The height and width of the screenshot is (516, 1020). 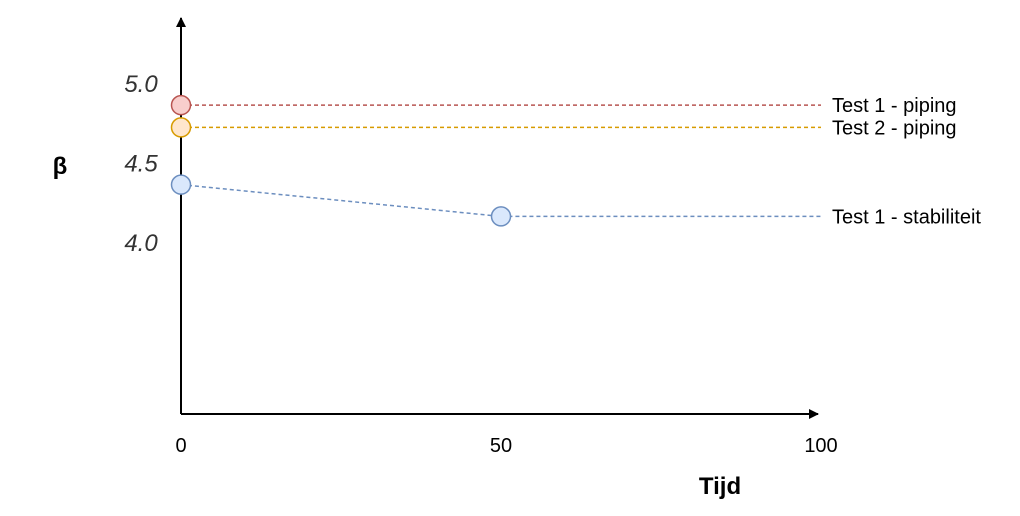 I want to click on series-label: Test 1 - stabiliteit, so click(x=906, y=217).